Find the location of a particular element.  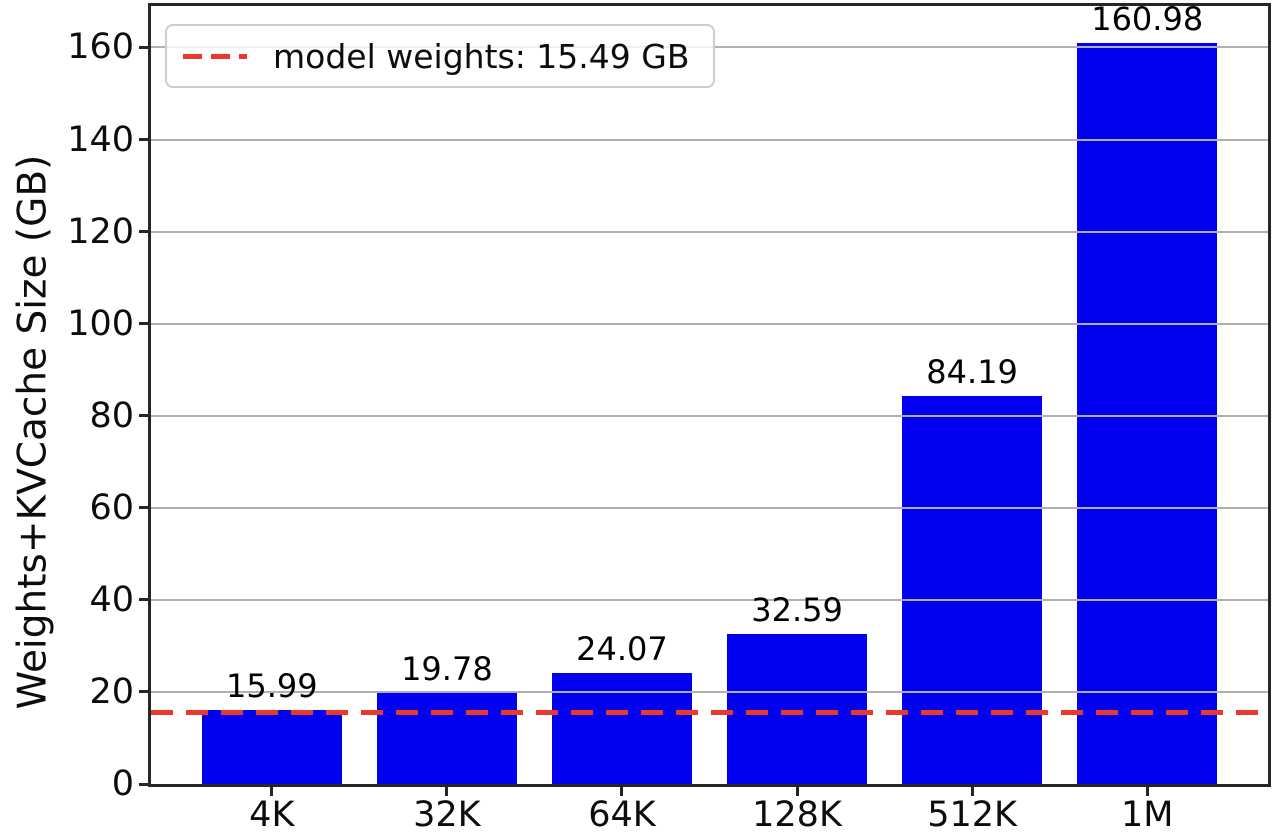

y-tick-label-40: 40 is located at coordinates (111, 599).